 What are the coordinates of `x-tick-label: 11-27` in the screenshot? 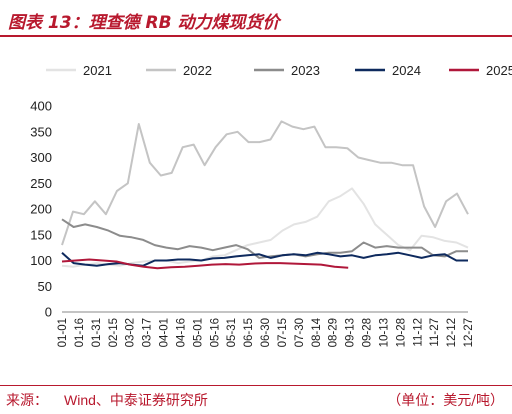 It's located at (435, 332).